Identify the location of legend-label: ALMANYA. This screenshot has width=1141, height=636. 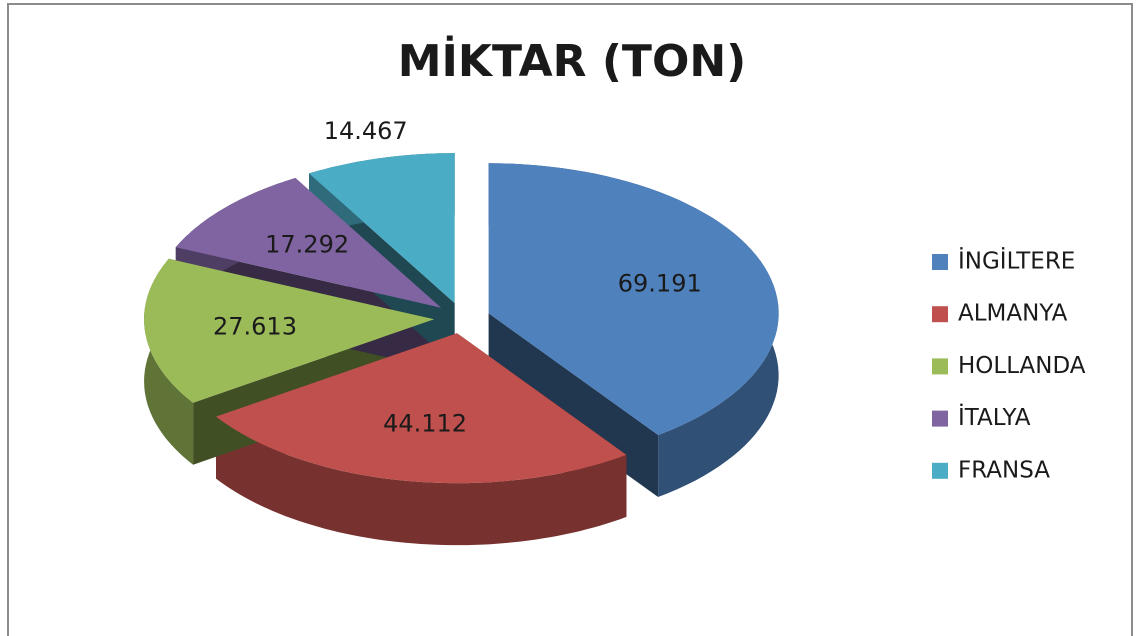
(1013, 314).